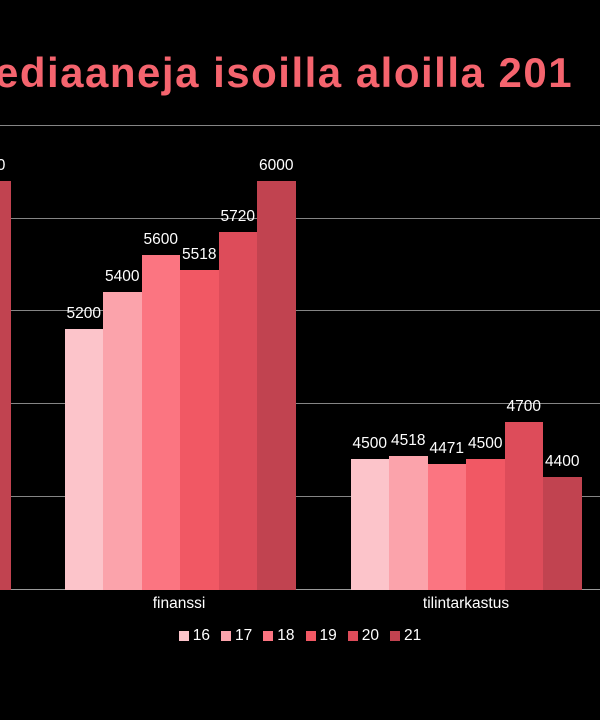 The image size is (600, 720). Describe the element at coordinates (276, 165) in the screenshot. I see `bar-value-label: 6000` at that location.